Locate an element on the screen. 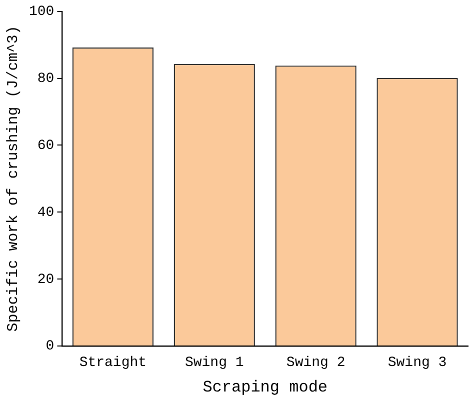 The image size is (474, 401). x-tick-label: Swing 1 is located at coordinates (214, 363).